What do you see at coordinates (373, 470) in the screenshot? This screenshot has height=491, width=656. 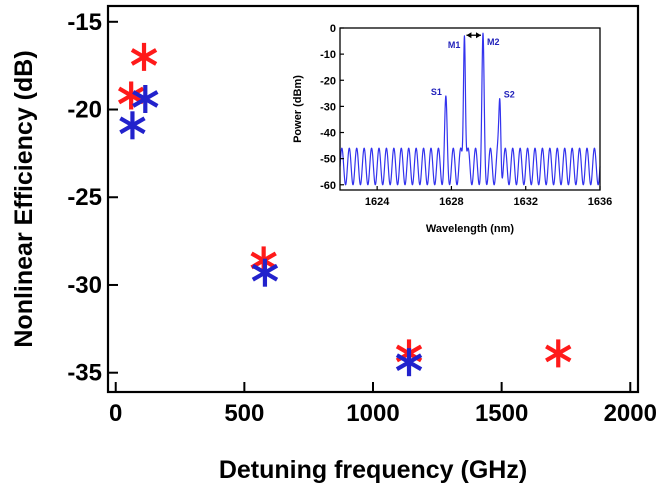 I see `main-x-axis-label: Detuning frequency (GHz)` at bounding box center [373, 470].